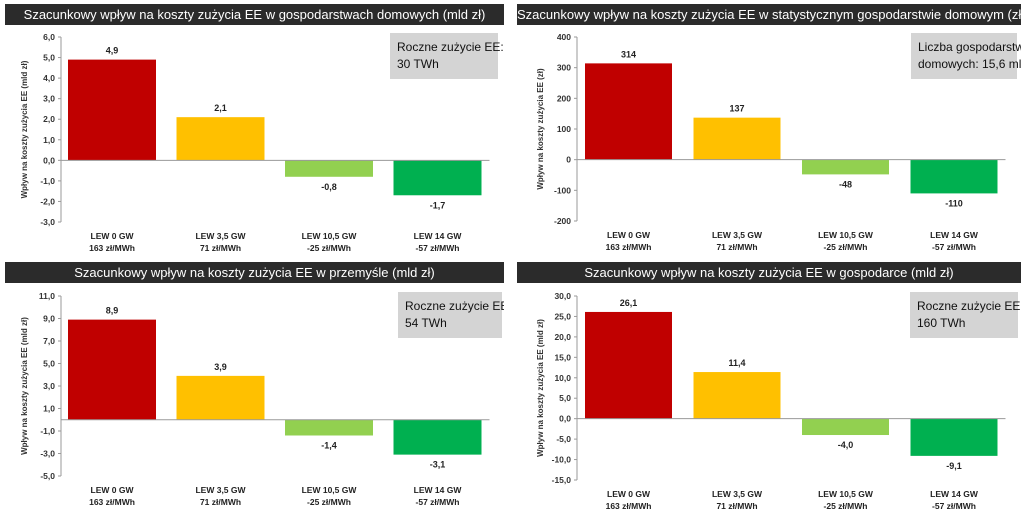 This screenshot has width=1024, height=519. What do you see at coordinates (628, 54) in the screenshot?
I see `data-label: 314` at bounding box center [628, 54].